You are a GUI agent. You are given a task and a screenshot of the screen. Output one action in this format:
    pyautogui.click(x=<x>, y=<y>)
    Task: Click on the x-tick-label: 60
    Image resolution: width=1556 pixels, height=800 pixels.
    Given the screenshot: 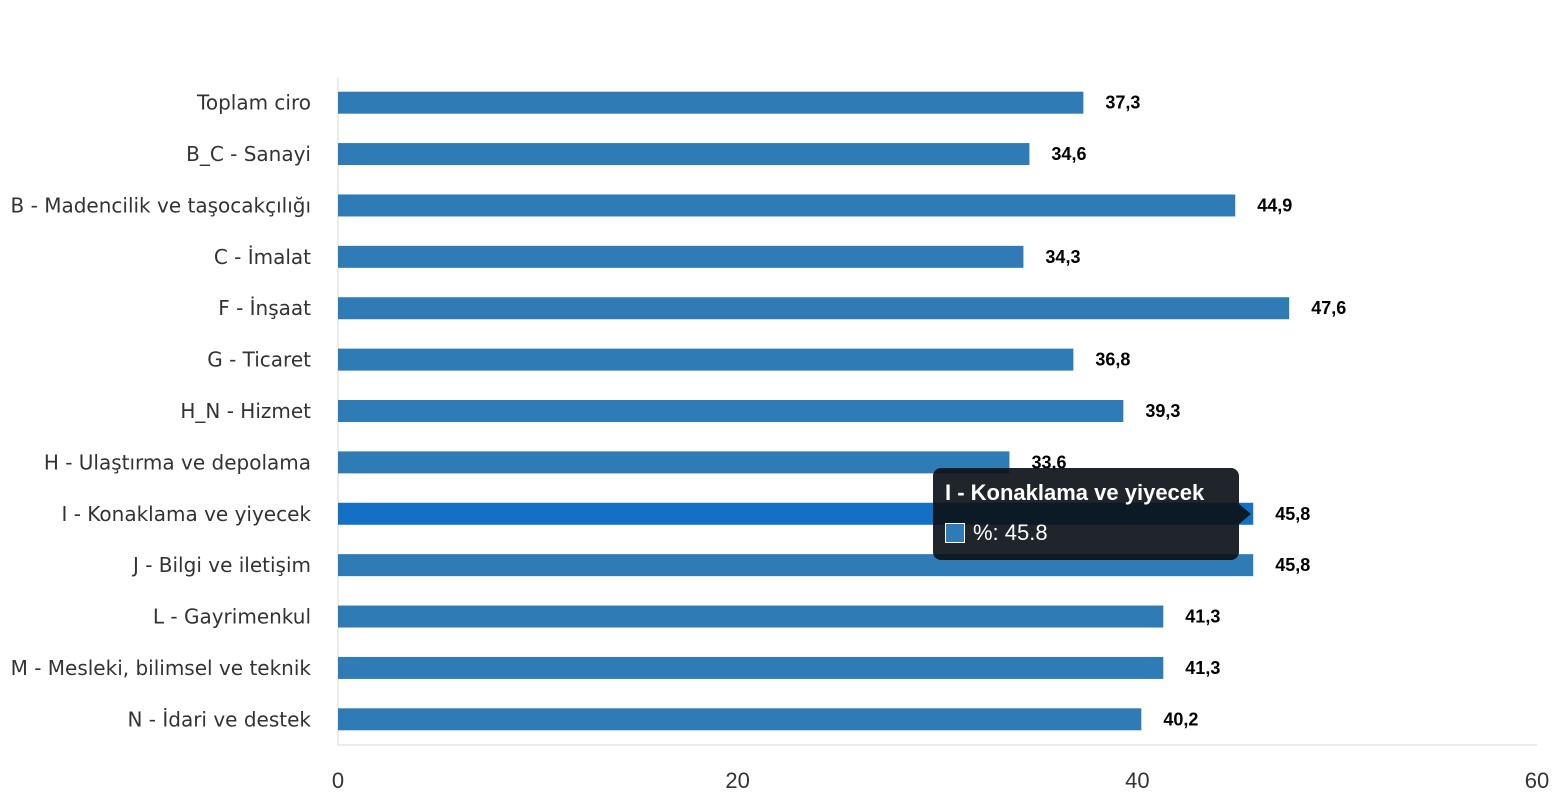 What is the action you would take?
    pyautogui.click(x=1537, y=780)
    